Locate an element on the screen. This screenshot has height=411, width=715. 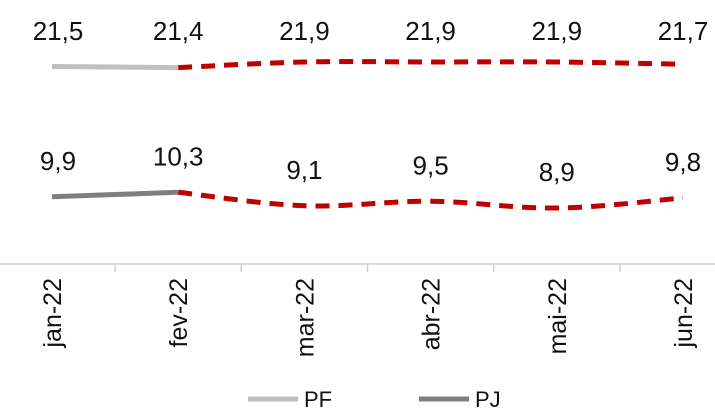
data-label-pj-mar-22: 9,1 is located at coordinates (304, 170).